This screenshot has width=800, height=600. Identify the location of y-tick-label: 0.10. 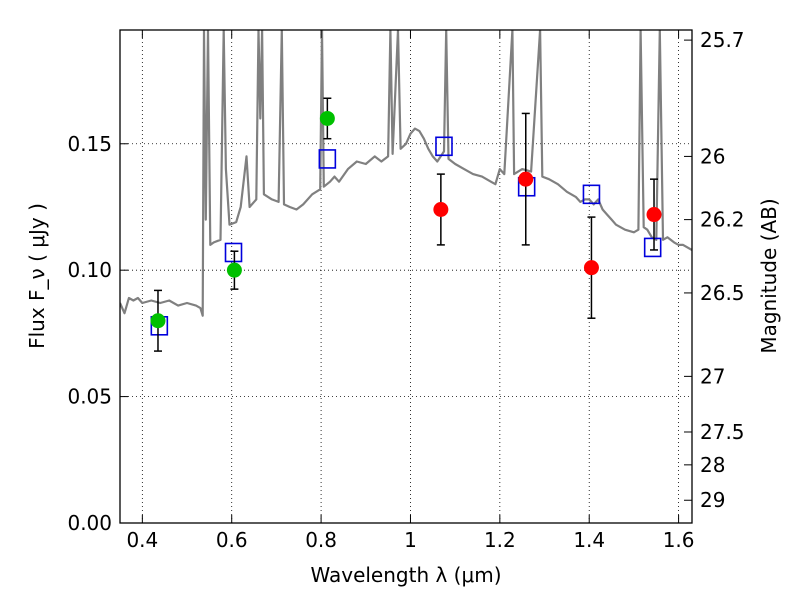
(89, 270).